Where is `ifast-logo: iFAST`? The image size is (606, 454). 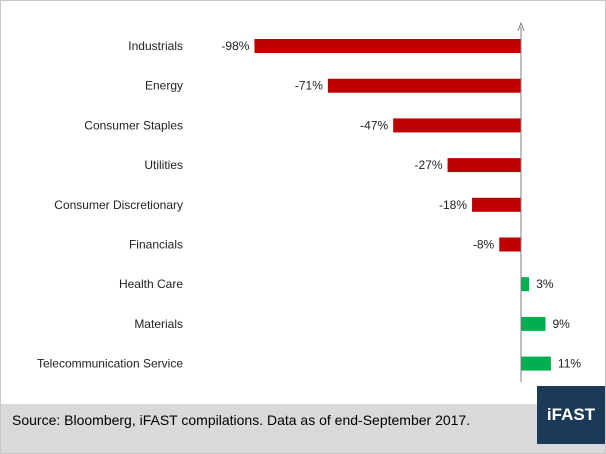 ifast-logo: iFAST is located at coordinates (571, 415).